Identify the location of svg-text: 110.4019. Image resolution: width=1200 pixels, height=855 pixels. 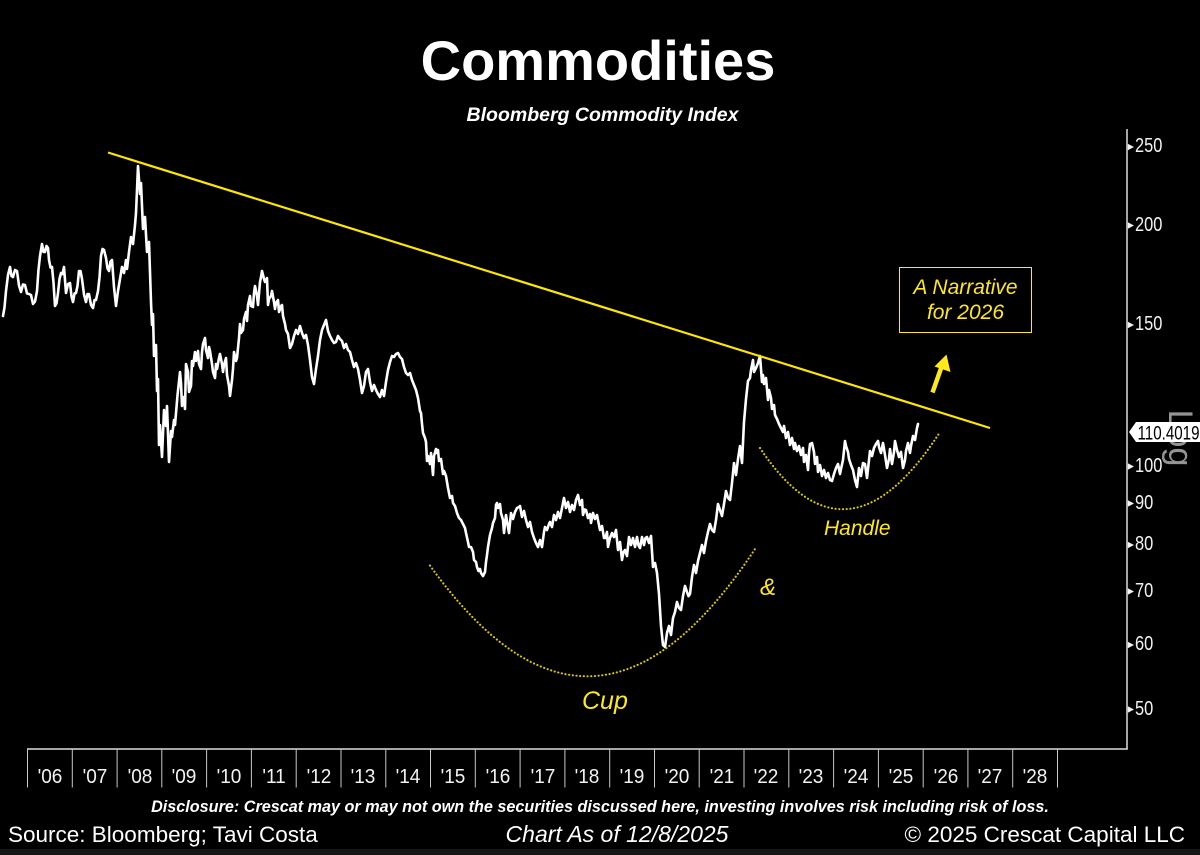
(1169, 434).